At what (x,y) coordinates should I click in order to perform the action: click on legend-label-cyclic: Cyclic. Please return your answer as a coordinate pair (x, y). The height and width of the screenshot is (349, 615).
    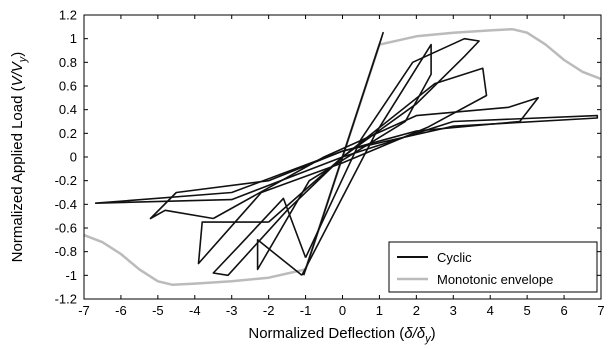
    Looking at the image, I should click on (454, 257).